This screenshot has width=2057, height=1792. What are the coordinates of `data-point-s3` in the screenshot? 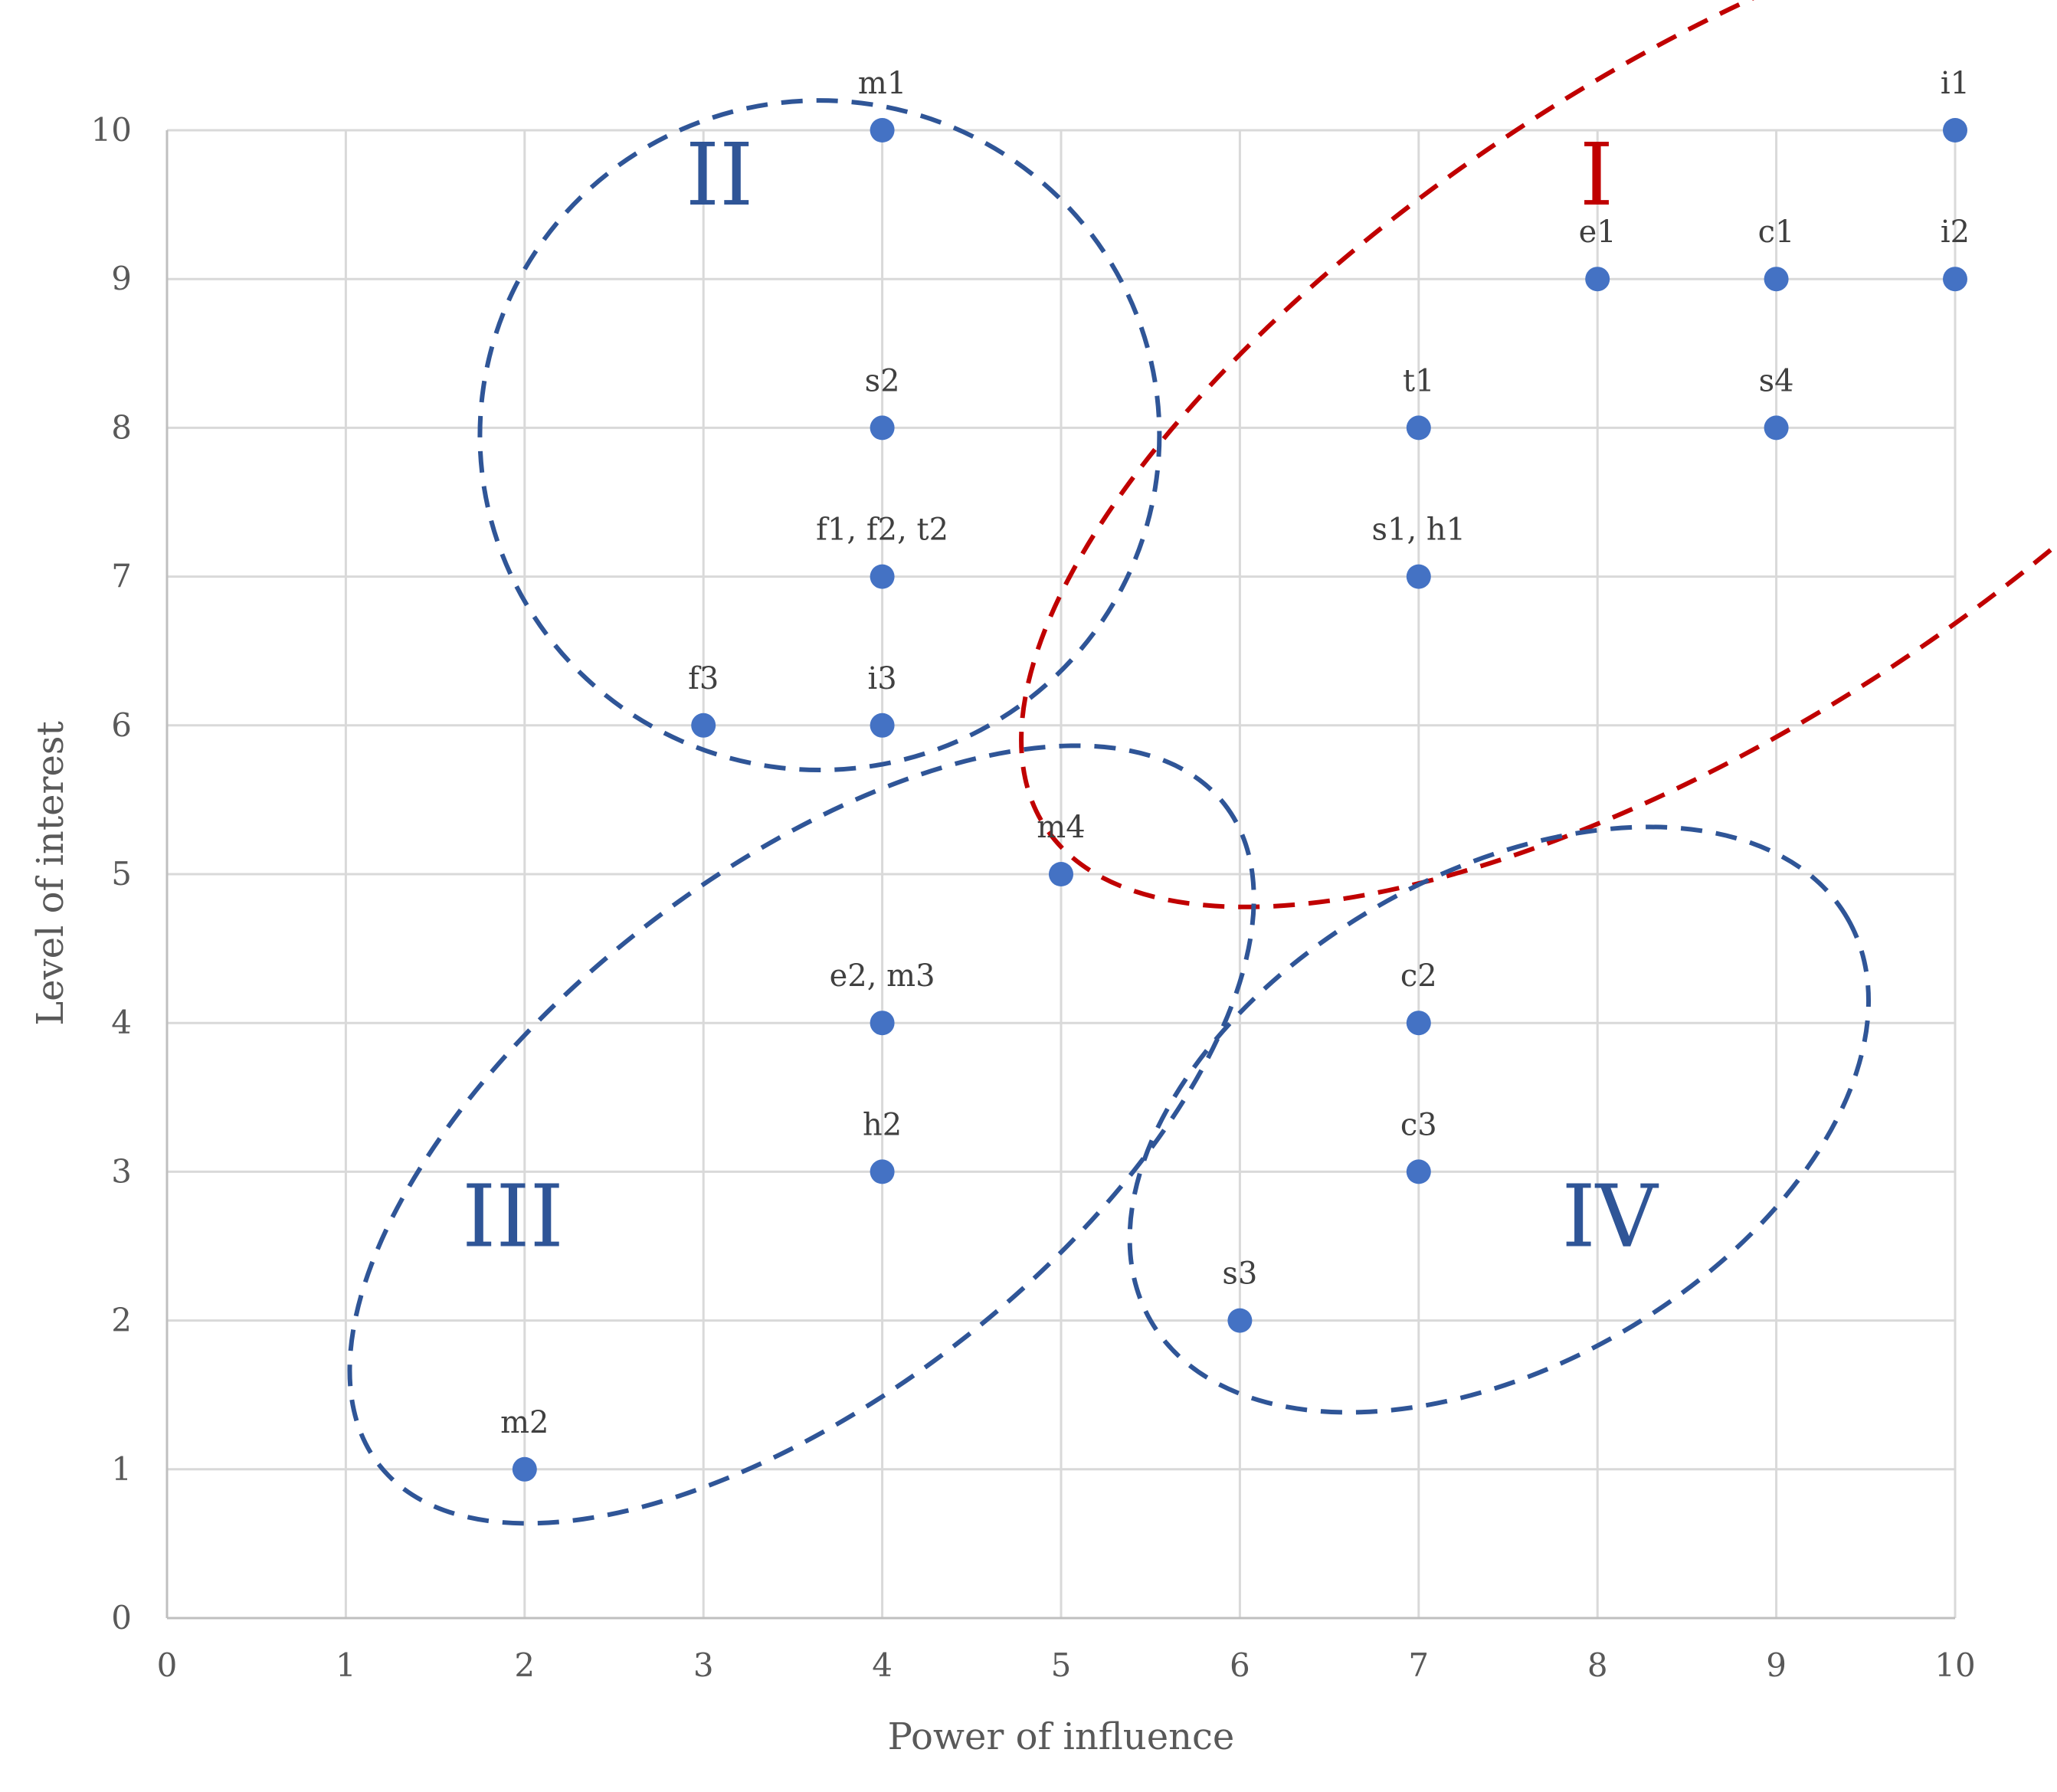 It's located at (1240, 1320).